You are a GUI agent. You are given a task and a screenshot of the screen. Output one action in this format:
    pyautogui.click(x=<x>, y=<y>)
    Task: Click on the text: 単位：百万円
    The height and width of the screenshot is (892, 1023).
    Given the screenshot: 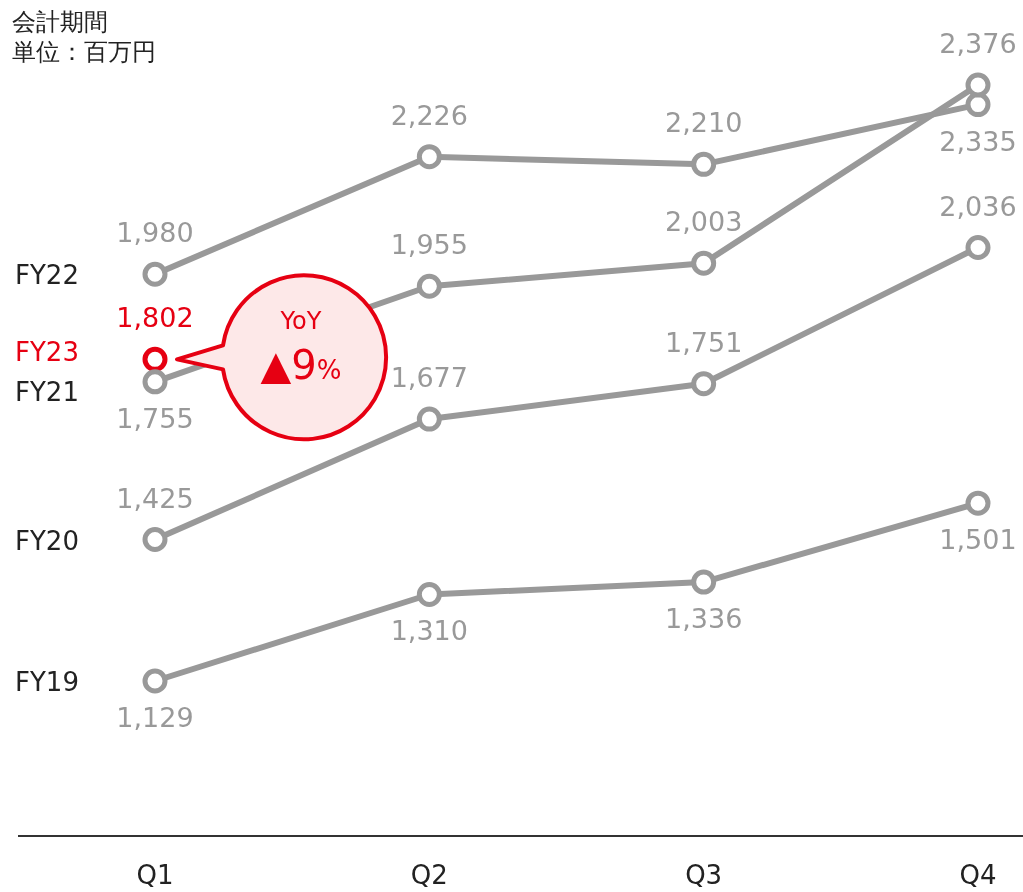 What is the action you would take?
    pyautogui.click(x=84, y=52)
    